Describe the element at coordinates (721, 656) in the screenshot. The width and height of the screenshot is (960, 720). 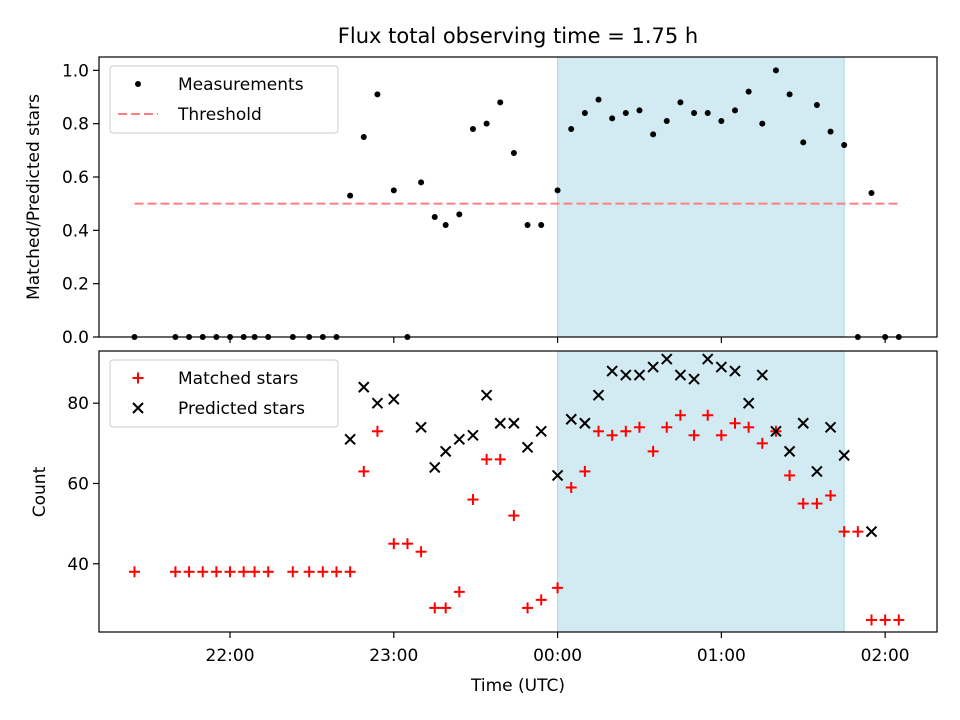
I see `x-tick-label: 01:00` at that location.